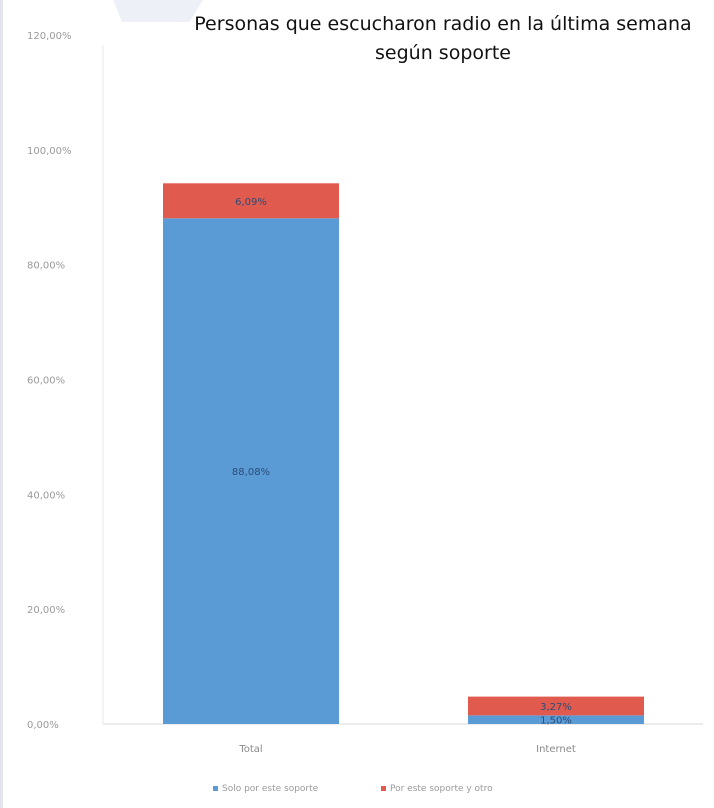  I want to click on y-tick-label: 120,00%, so click(49, 36).